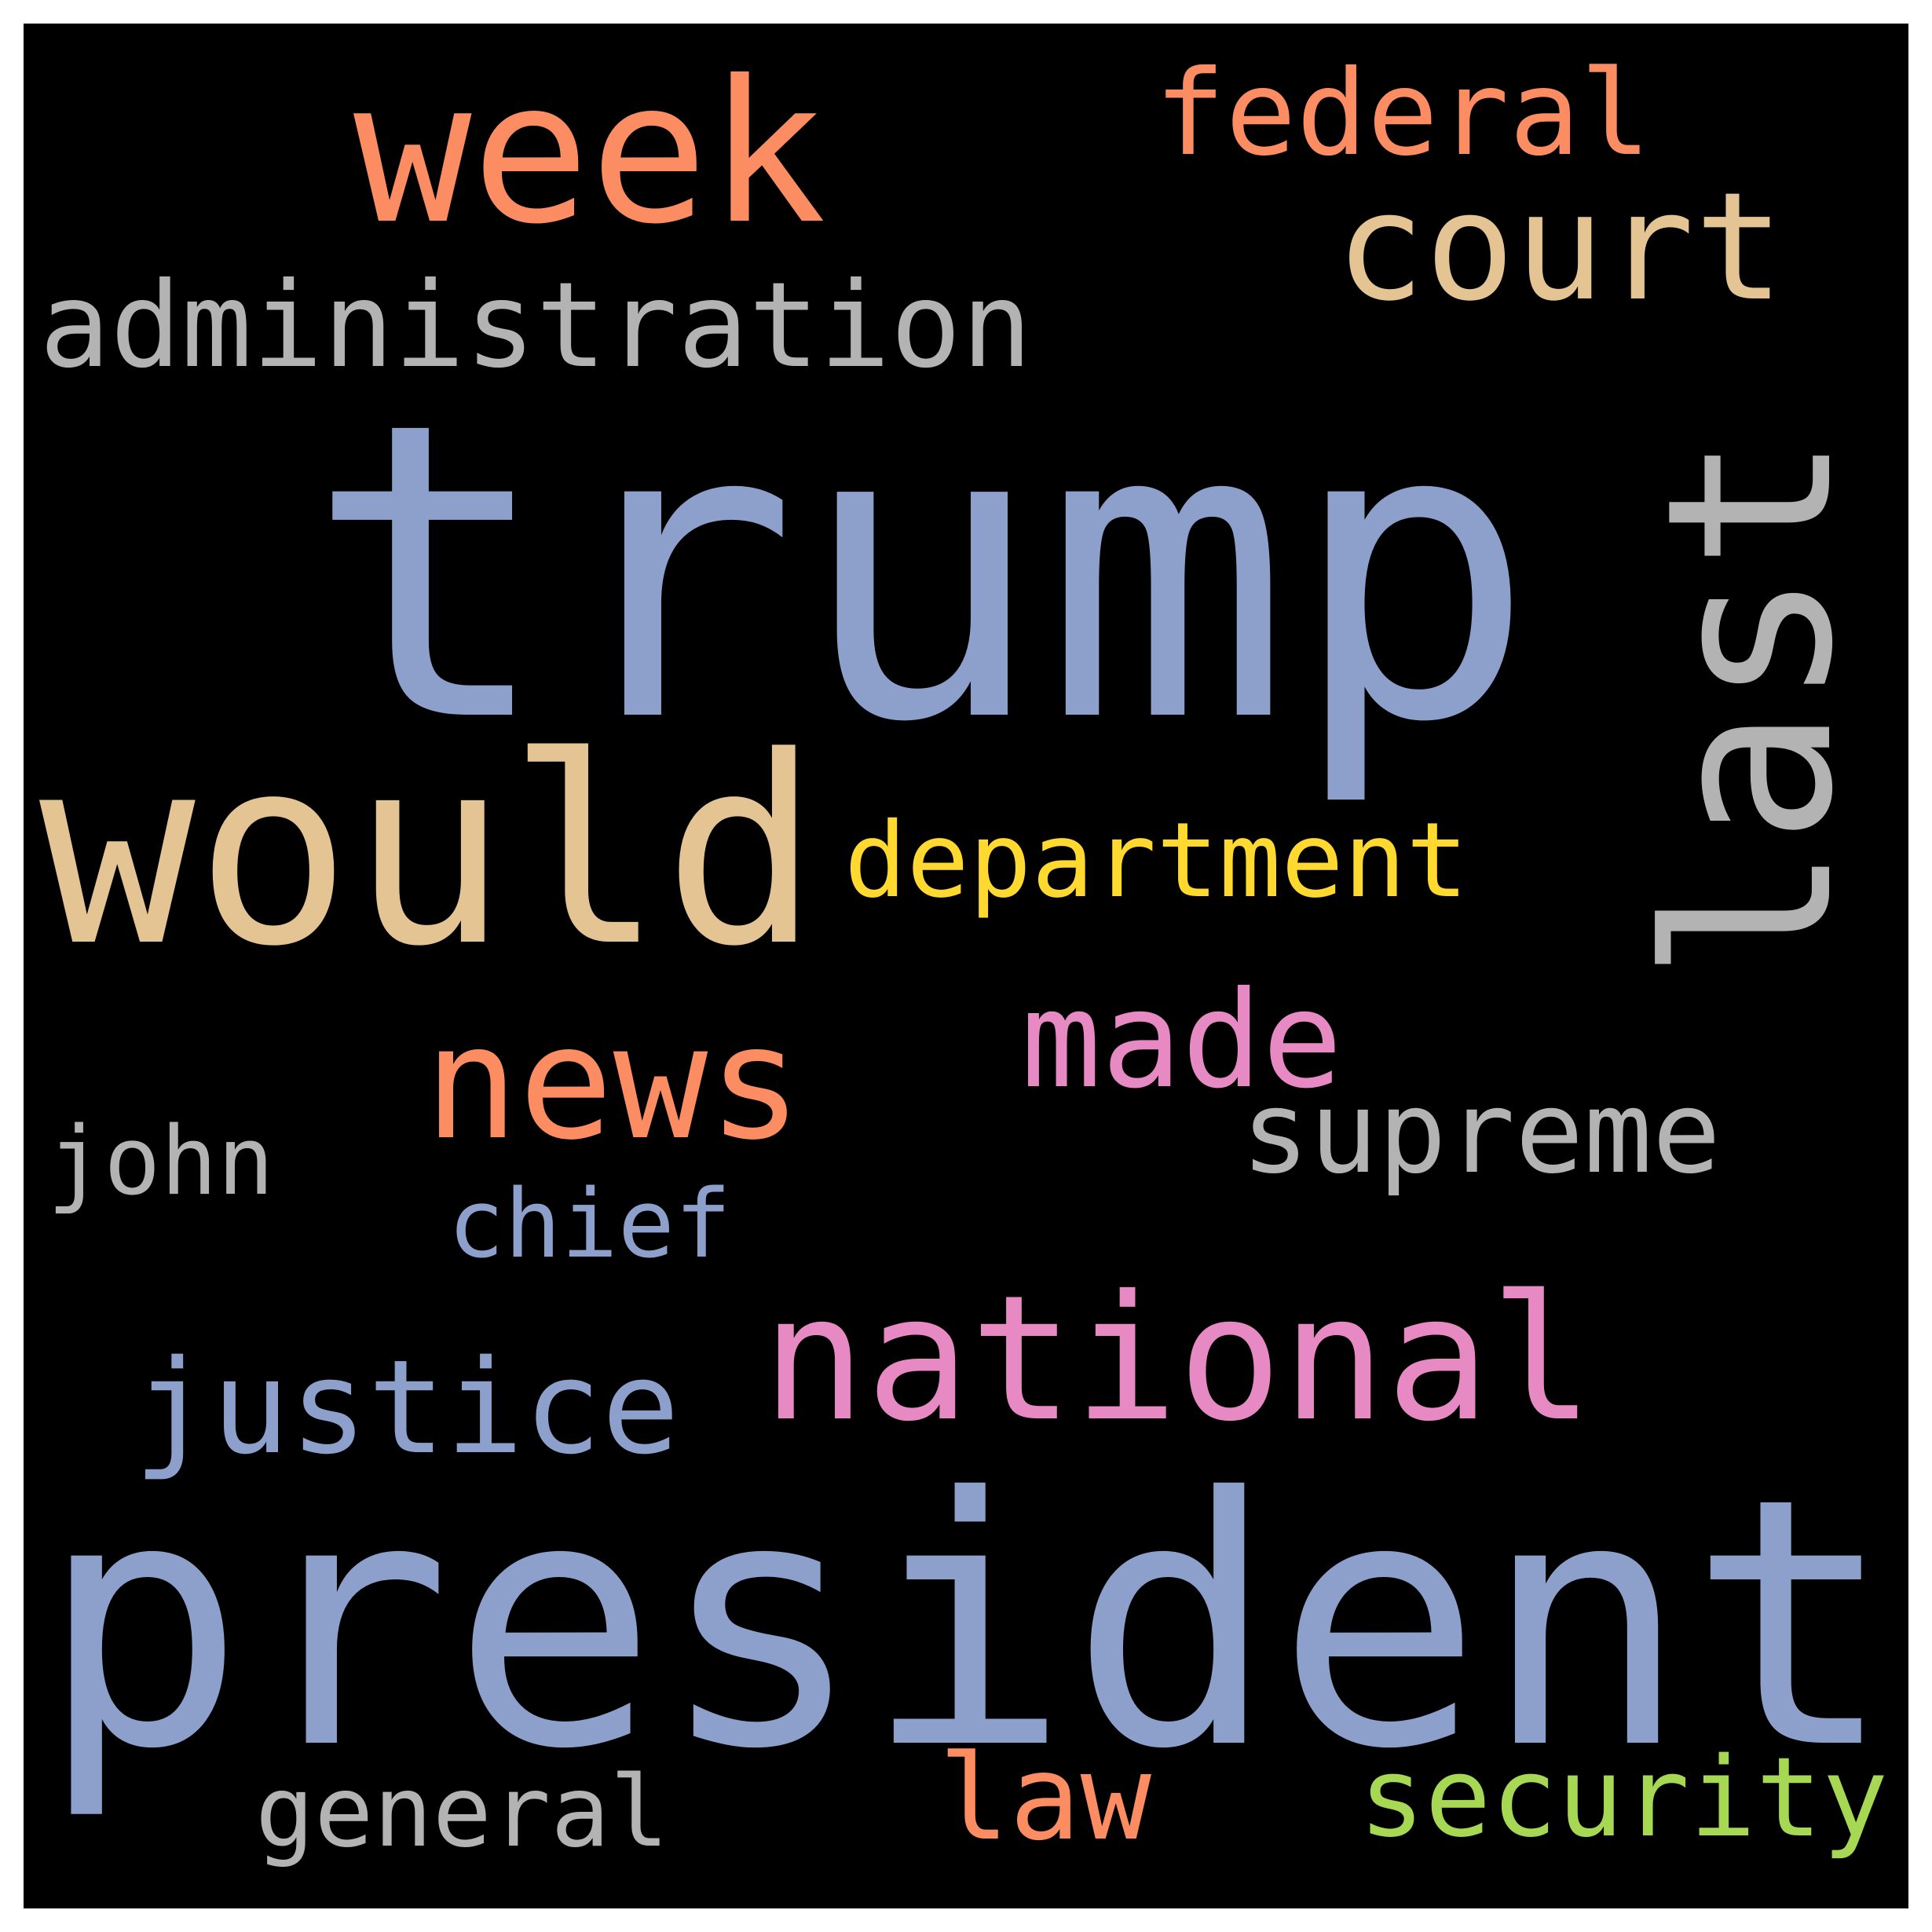 Image resolution: width=1932 pixels, height=1932 pixels. What do you see at coordinates (536, 326) in the screenshot?
I see `word-administration: administration` at bounding box center [536, 326].